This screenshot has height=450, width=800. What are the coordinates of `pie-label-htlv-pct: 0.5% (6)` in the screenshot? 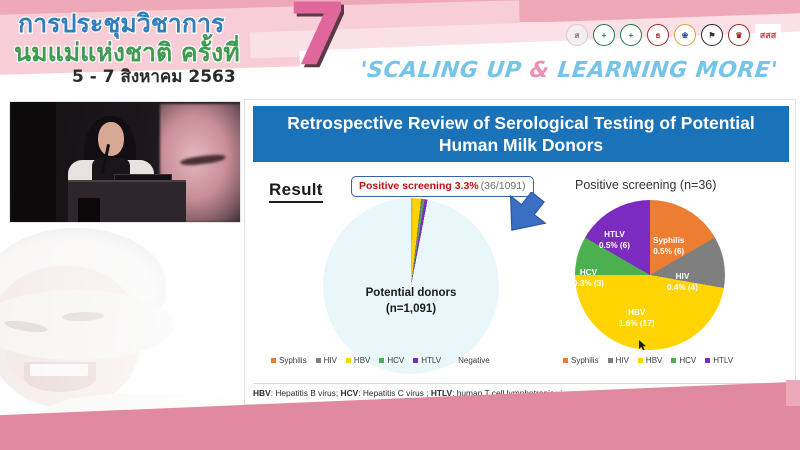 It's located at (614, 245).